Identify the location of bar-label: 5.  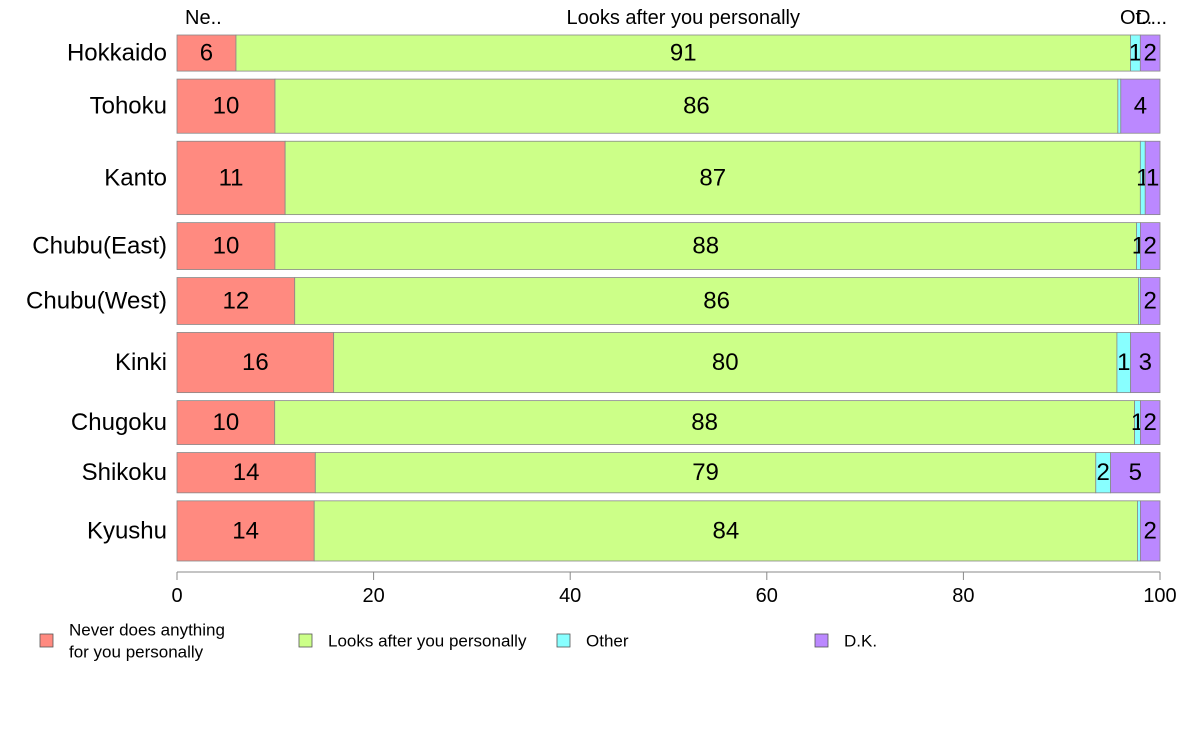
(1135, 472).